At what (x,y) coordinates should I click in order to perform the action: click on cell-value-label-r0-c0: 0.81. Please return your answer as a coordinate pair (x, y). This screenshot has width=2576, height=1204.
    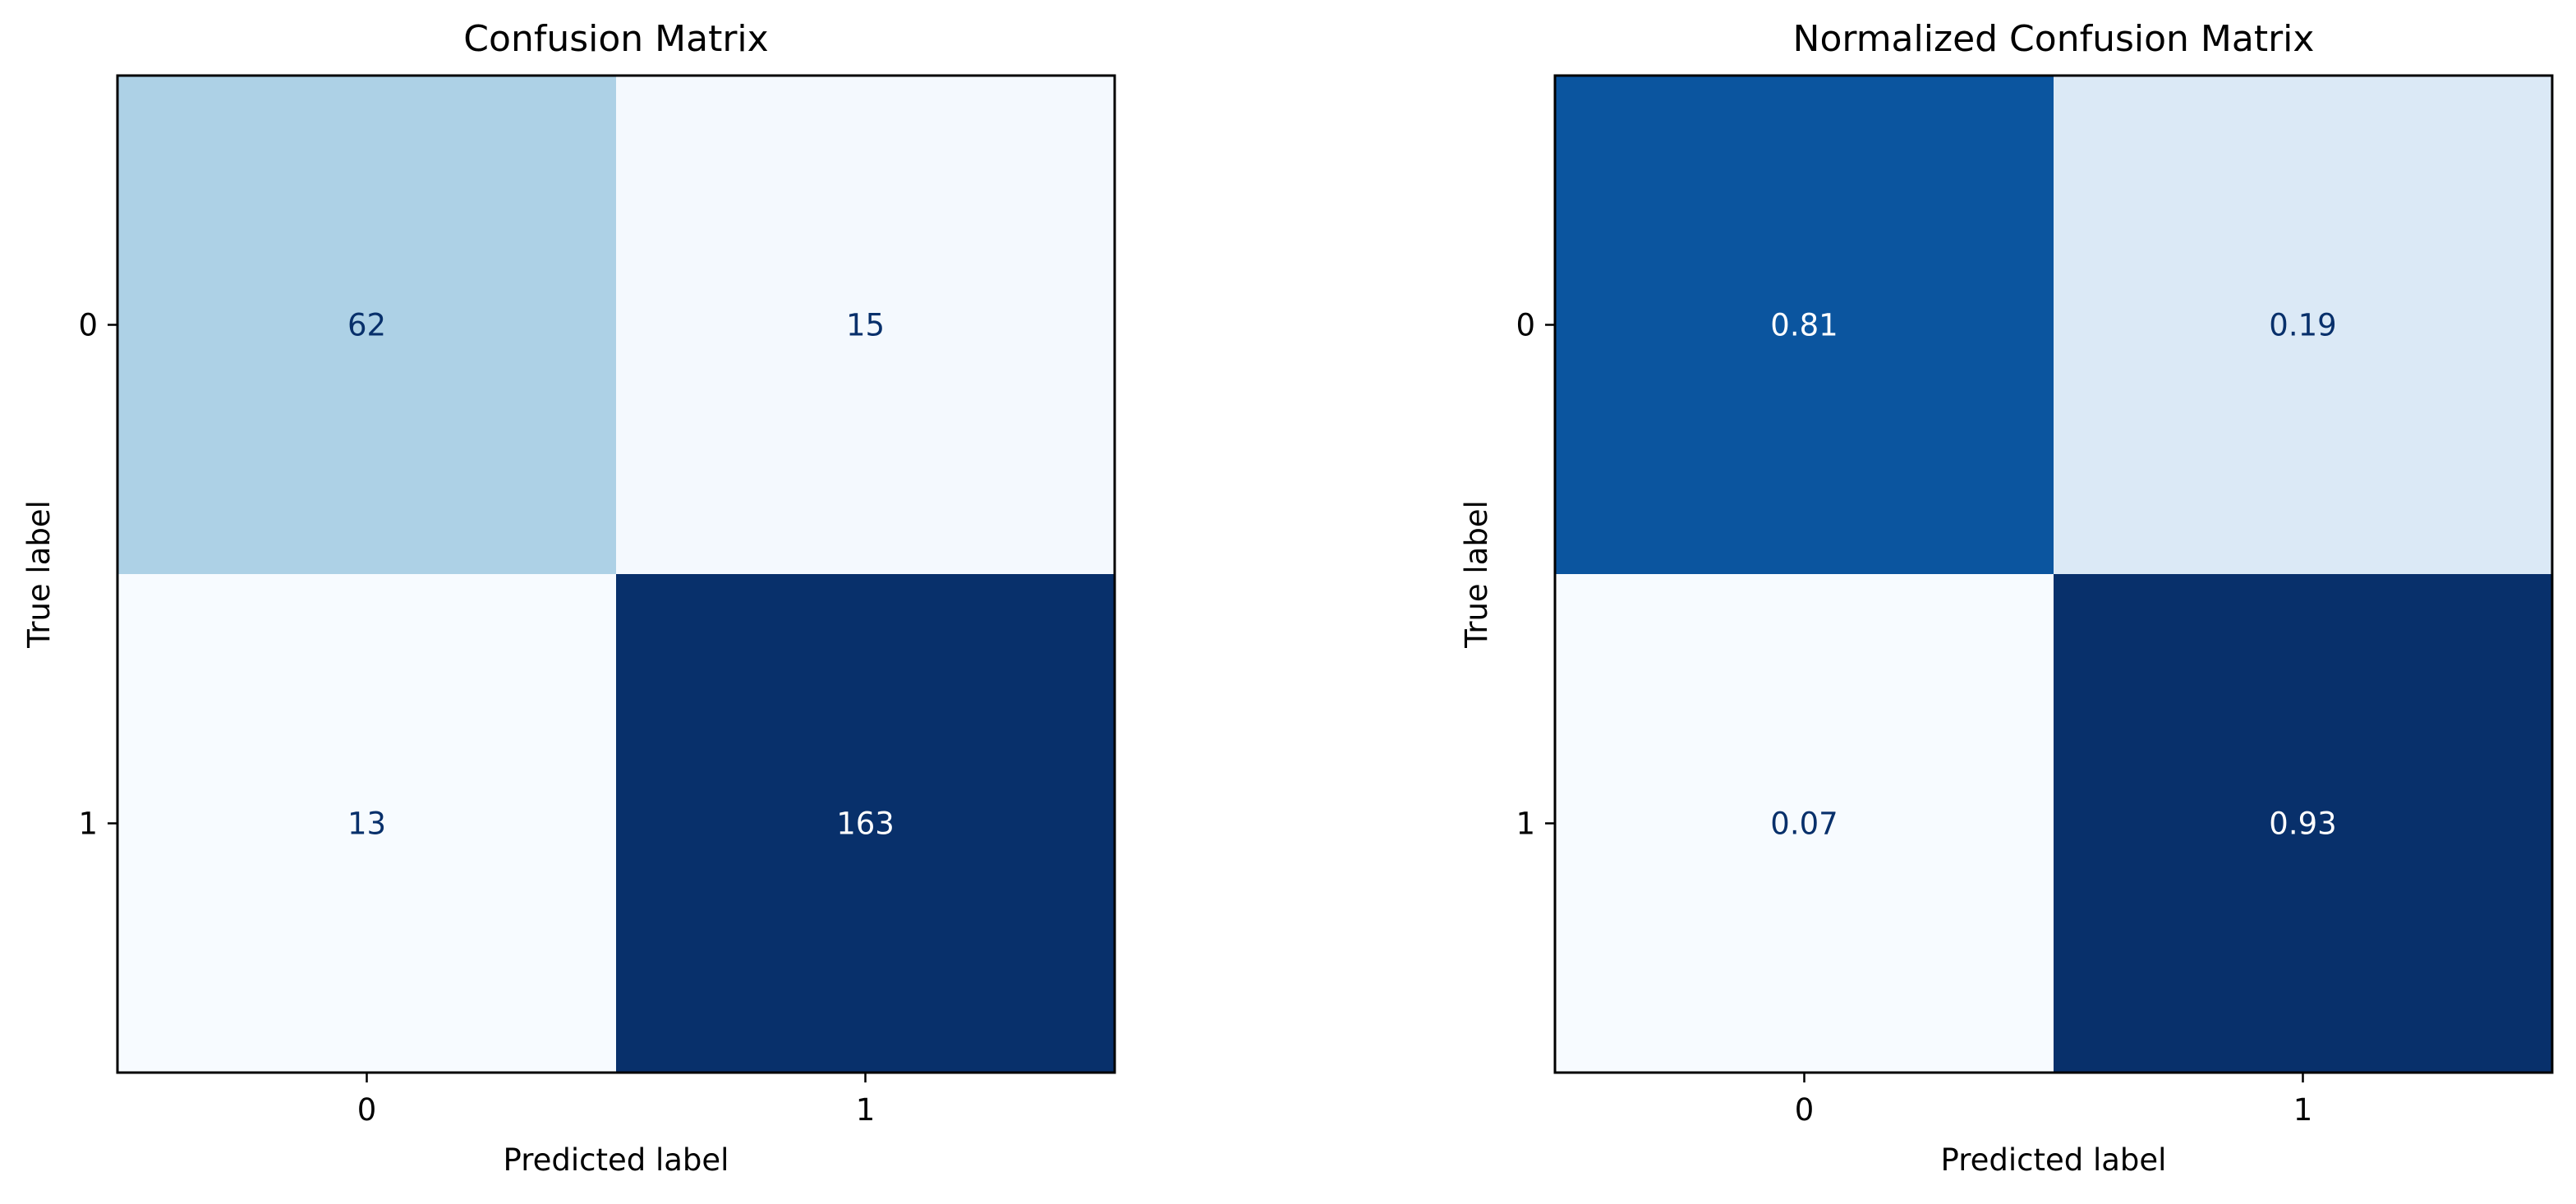
    Looking at the image, I should click on (1804, 325).